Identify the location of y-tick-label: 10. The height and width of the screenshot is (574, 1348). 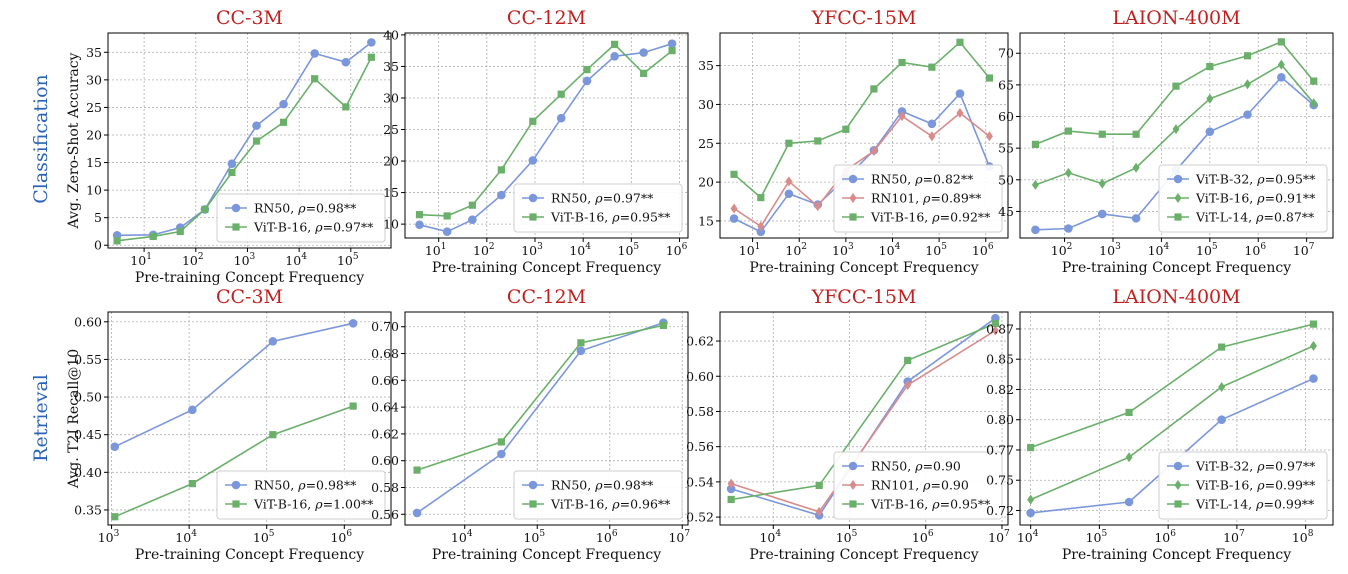
(391, 224).